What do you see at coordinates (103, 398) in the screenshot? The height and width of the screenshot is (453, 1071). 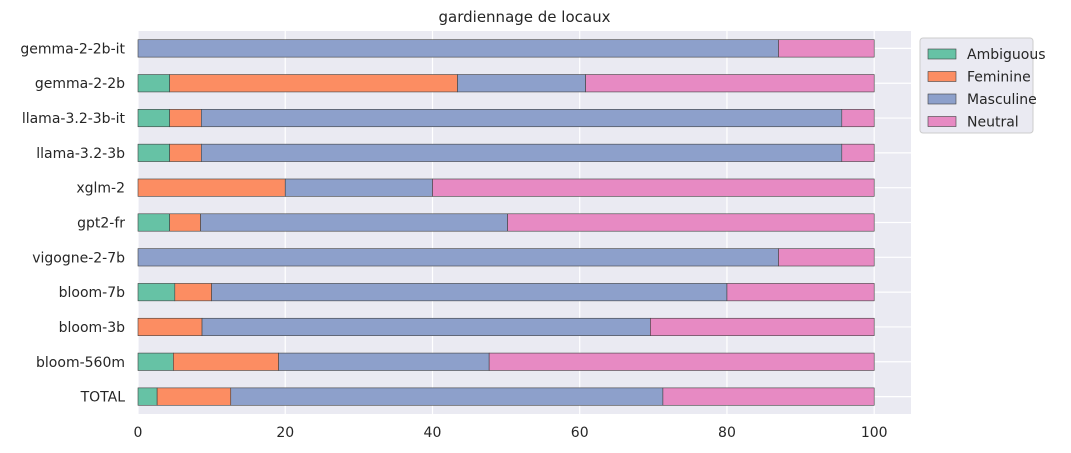 I see `y-tick-label: TOTAL` at bounding box center [103, 398].